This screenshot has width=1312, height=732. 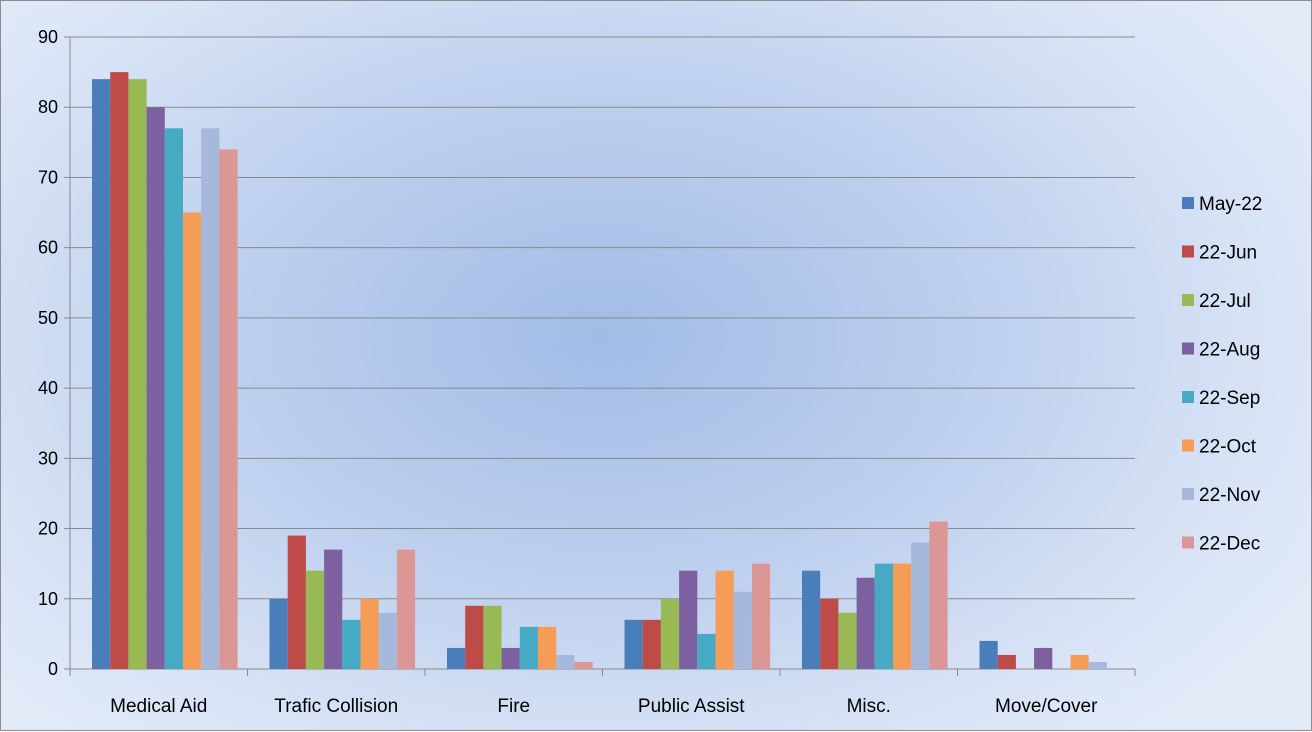 What do you see at coordinates (173, 398) in the screenshot?
I see `bar-22-sep-medical-aid` at bounding box center [173, 398].